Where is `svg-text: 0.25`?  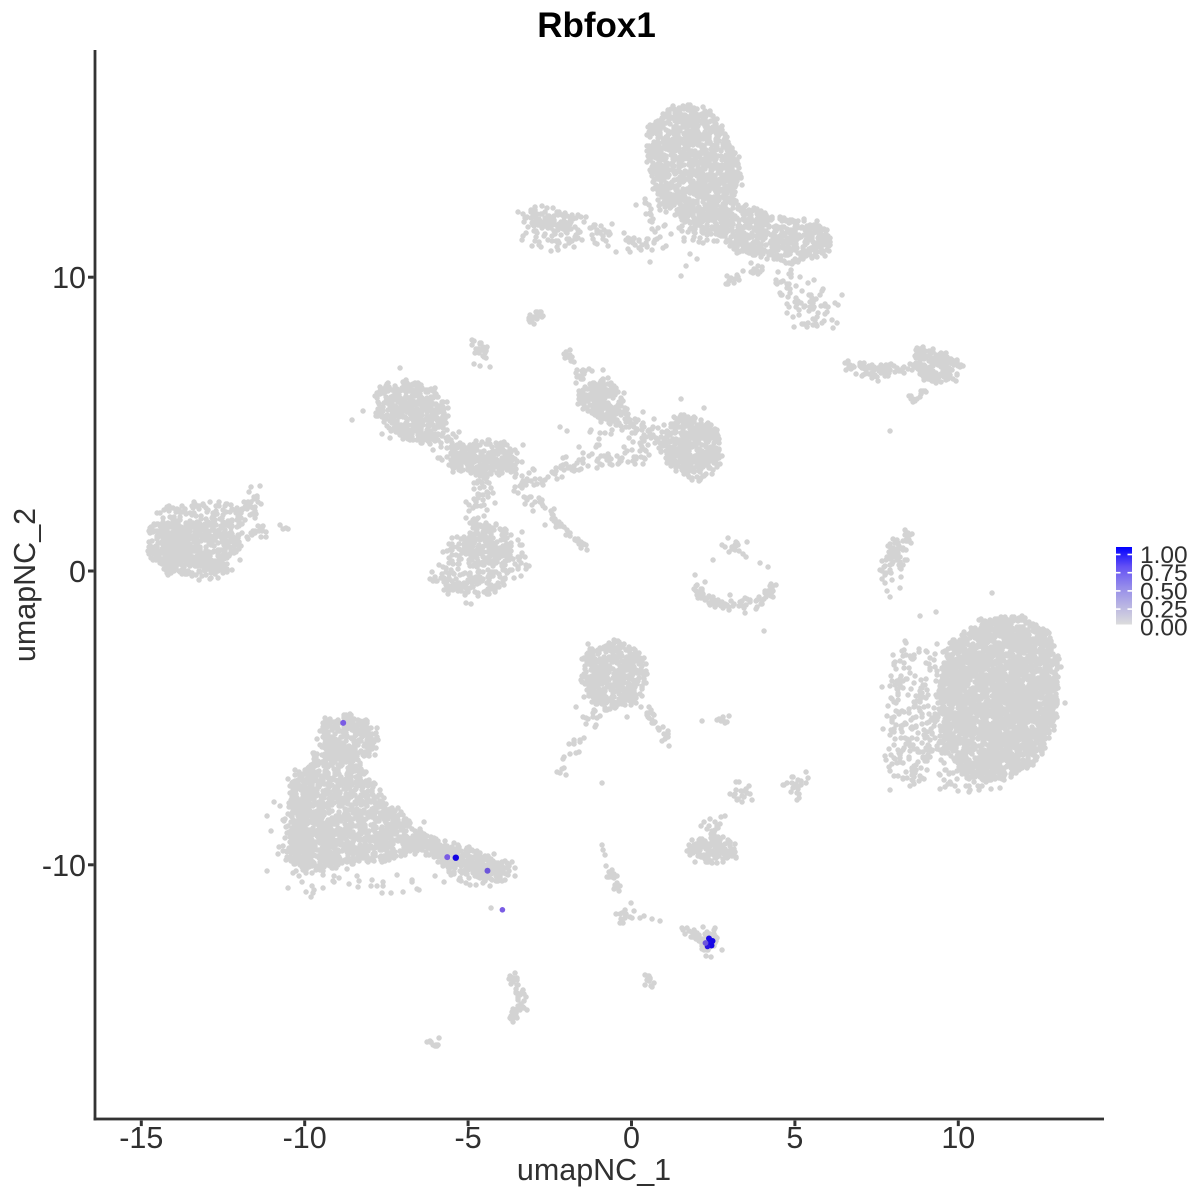 svg-text: 0.25 is located at coordinates (1164, 610).